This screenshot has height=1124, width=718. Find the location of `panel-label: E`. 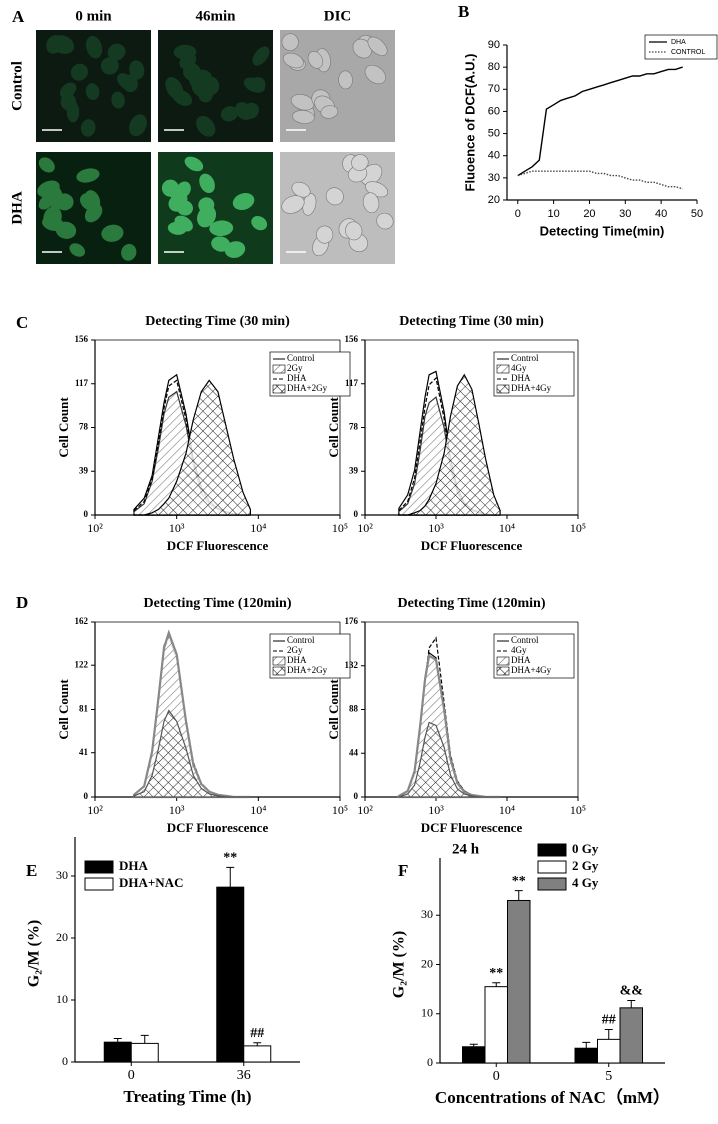

panel-label: E is located at coordinates (31, 870).